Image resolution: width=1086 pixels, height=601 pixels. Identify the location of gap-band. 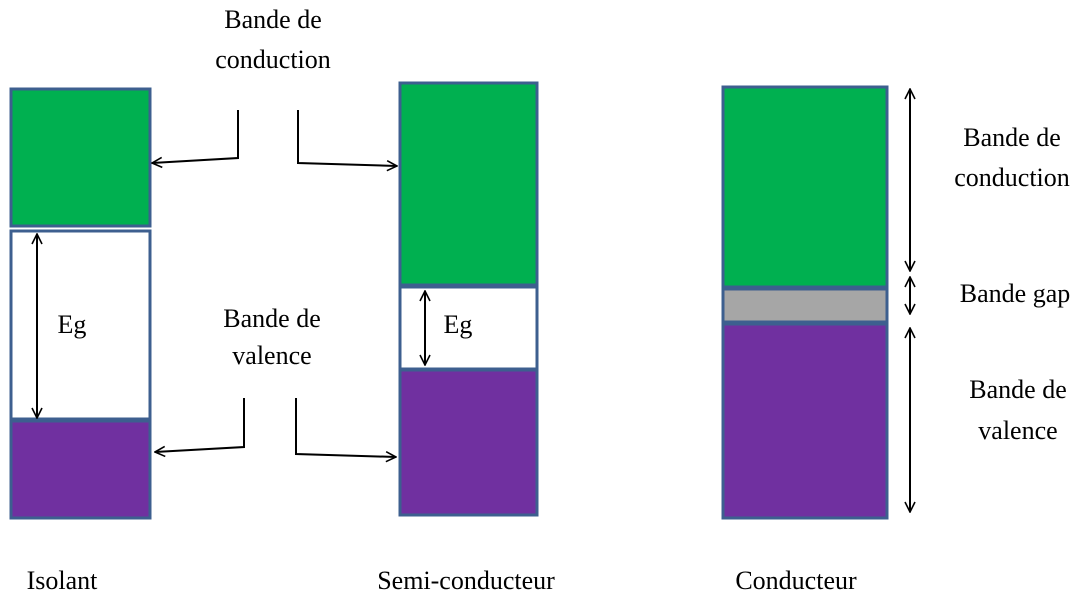
(805, 305).